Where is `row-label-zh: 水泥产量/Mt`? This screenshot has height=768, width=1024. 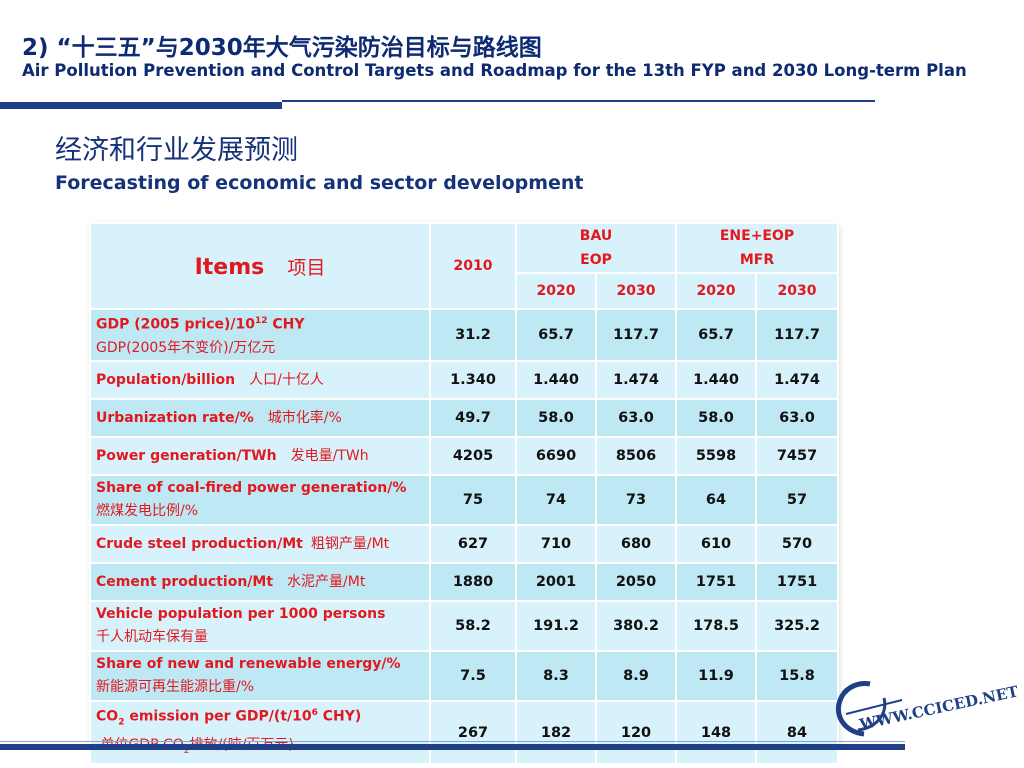 row-label-zh: 水泥产量/Mt is located at coordinates (326, 581).